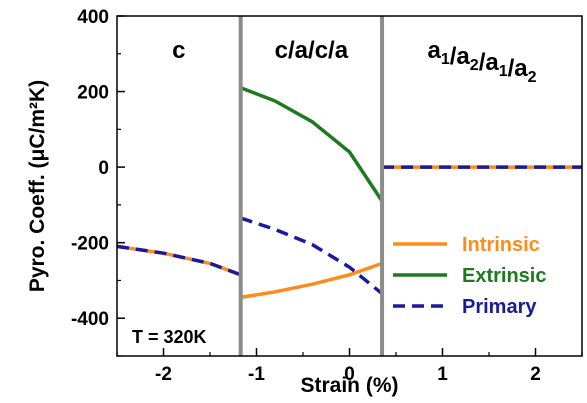 The image size is (587, 403). Describe the element at coordinates (37, 186) in the screenshot. I see `y-axis-label: Pyro. Coeff. (μC/m²K)` at that location.